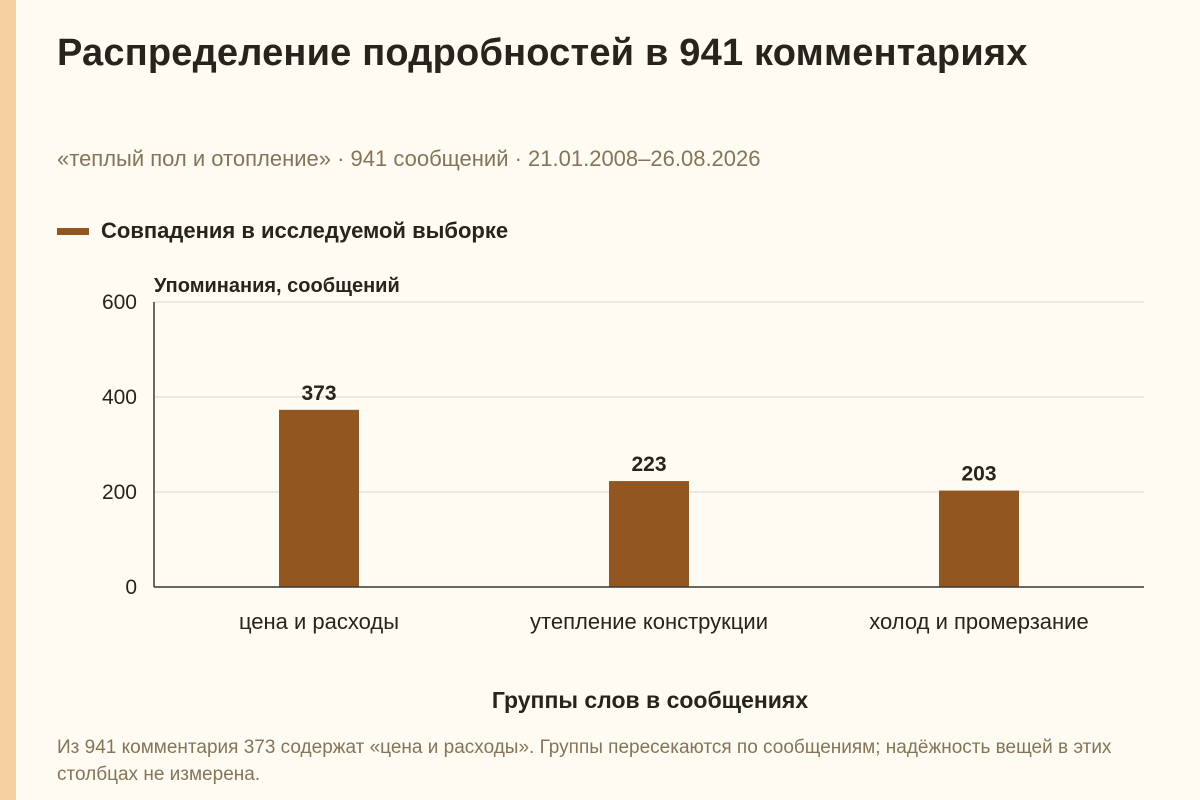  I want to click on x-axis-label: Группы слов в сообщениях, so click(650, 700).